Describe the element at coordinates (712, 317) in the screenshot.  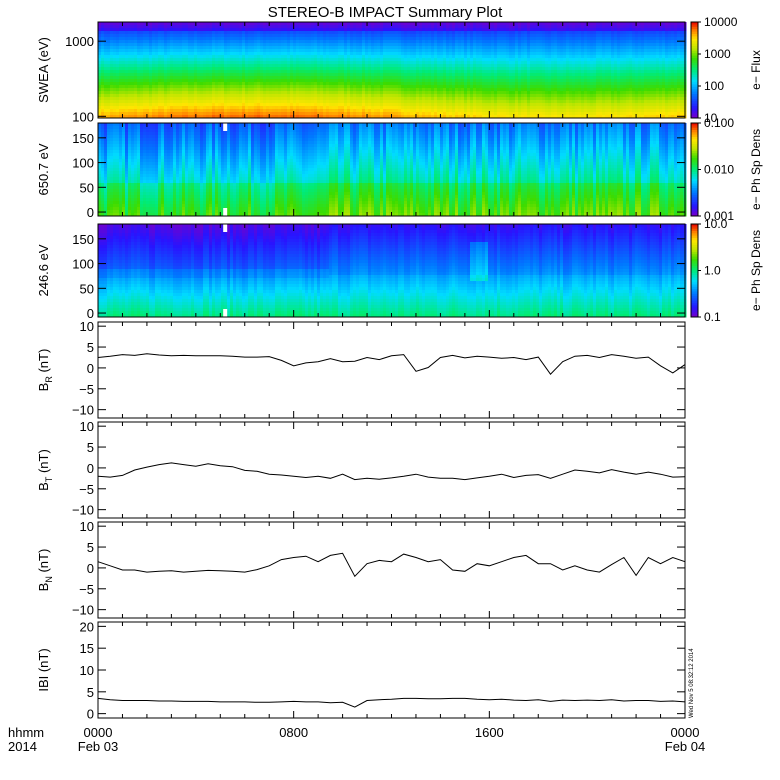
I see `colorbar-tick-label: 0.1` at that location.